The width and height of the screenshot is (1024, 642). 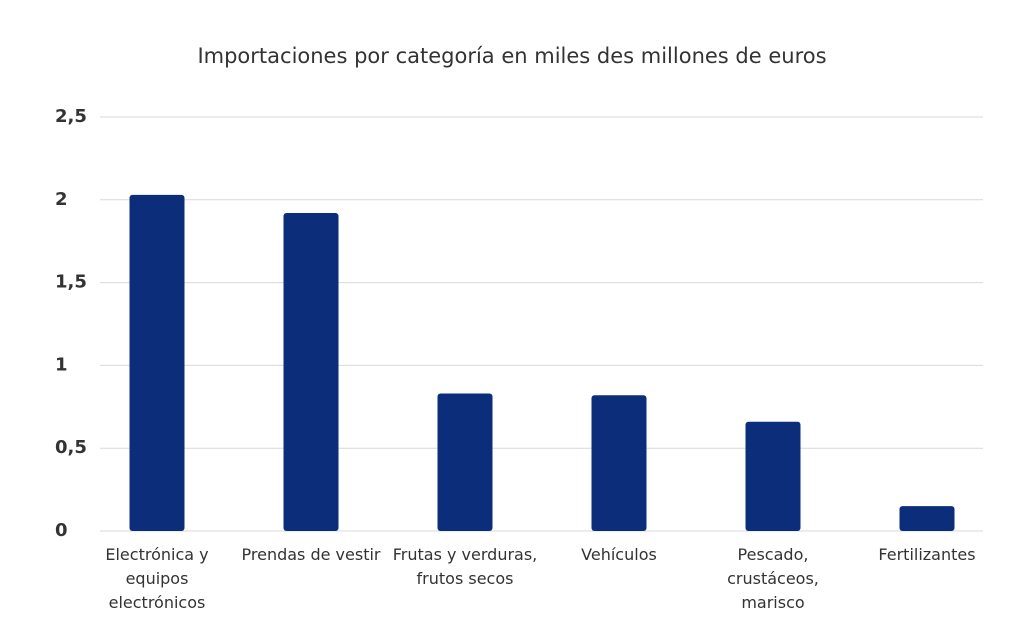 I want to click on x-tick-label: Prendas de vestir, so click(x=311, y=554).